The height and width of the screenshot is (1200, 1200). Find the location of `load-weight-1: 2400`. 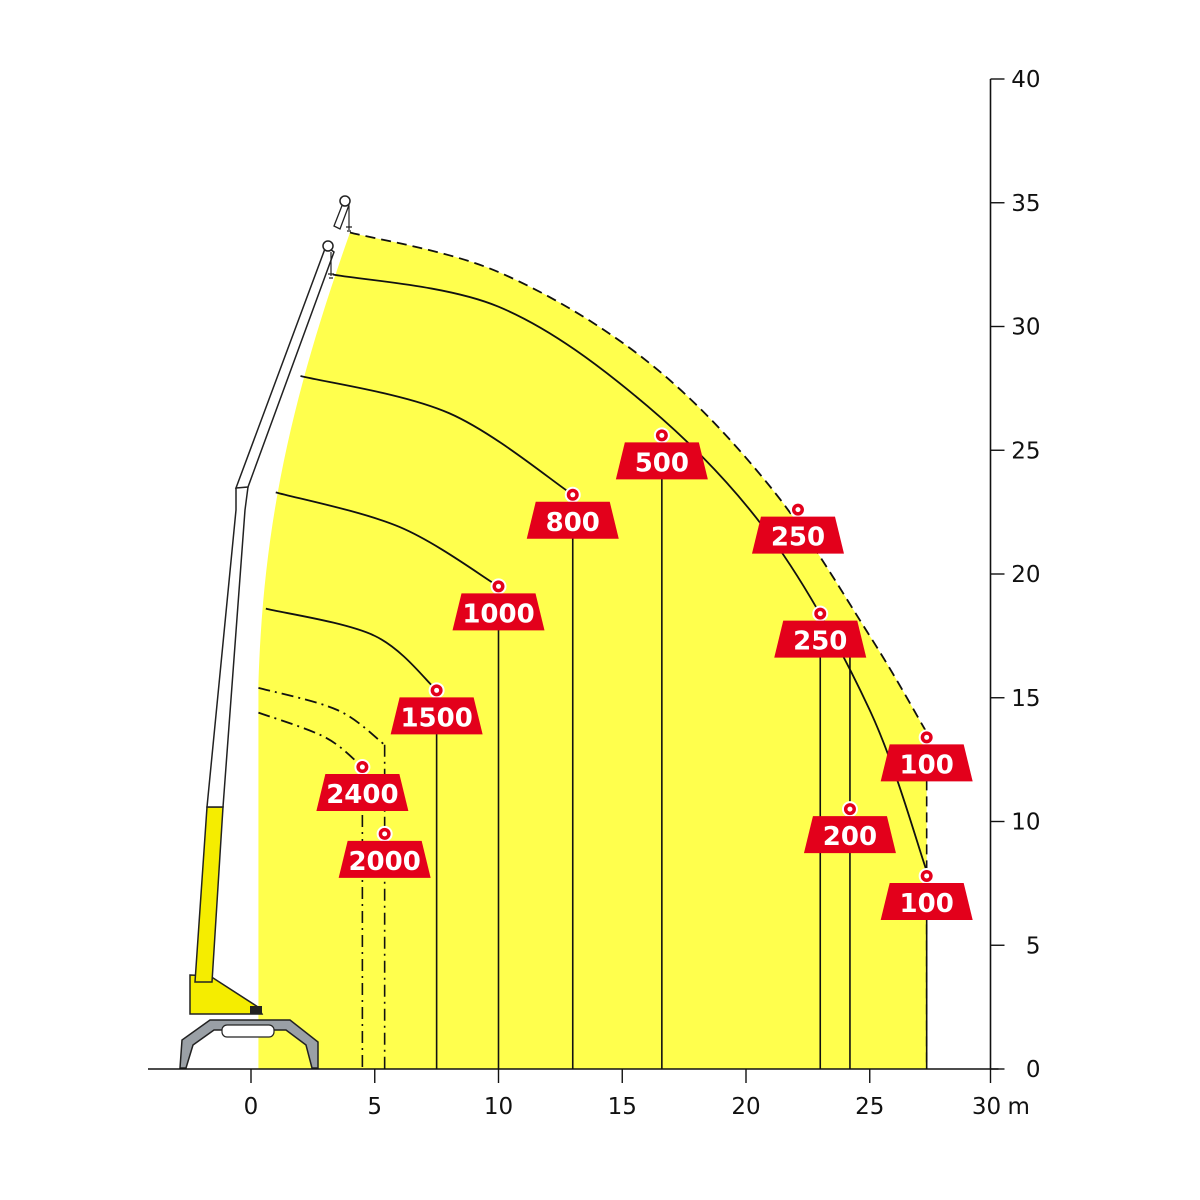

load-weight-1: 2400 is located at coordinates (362, 785).